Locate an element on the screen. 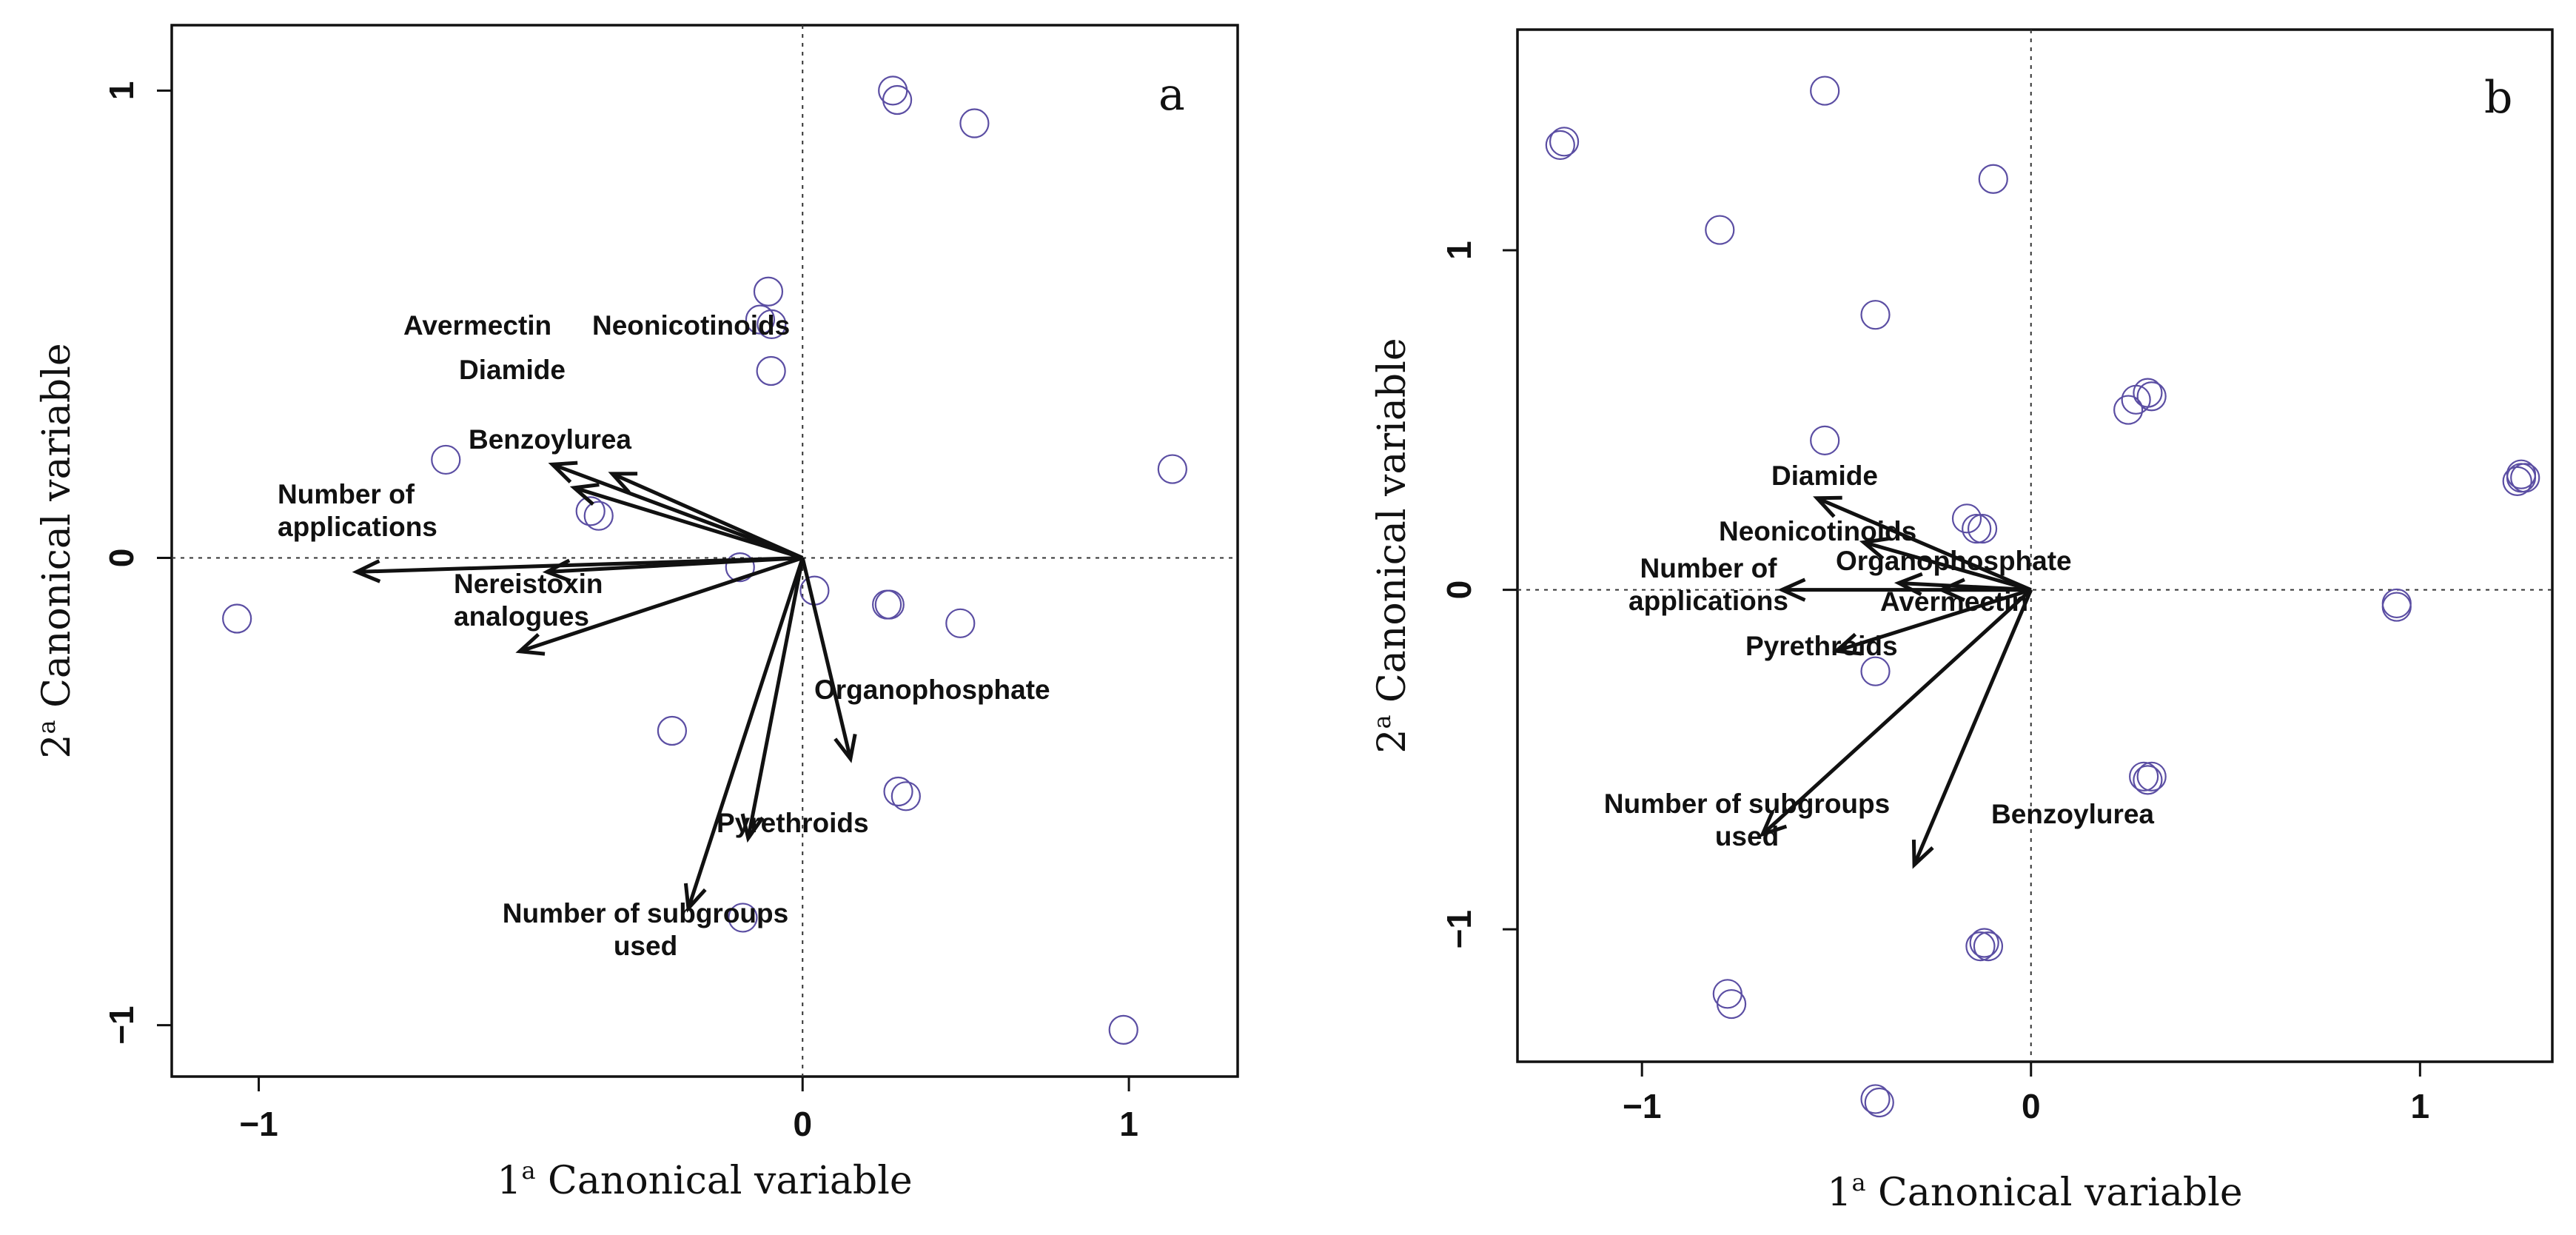 This screenshot has width=2576, height=1235. panel-b-letter: b is located at coordinates (2498, 98).